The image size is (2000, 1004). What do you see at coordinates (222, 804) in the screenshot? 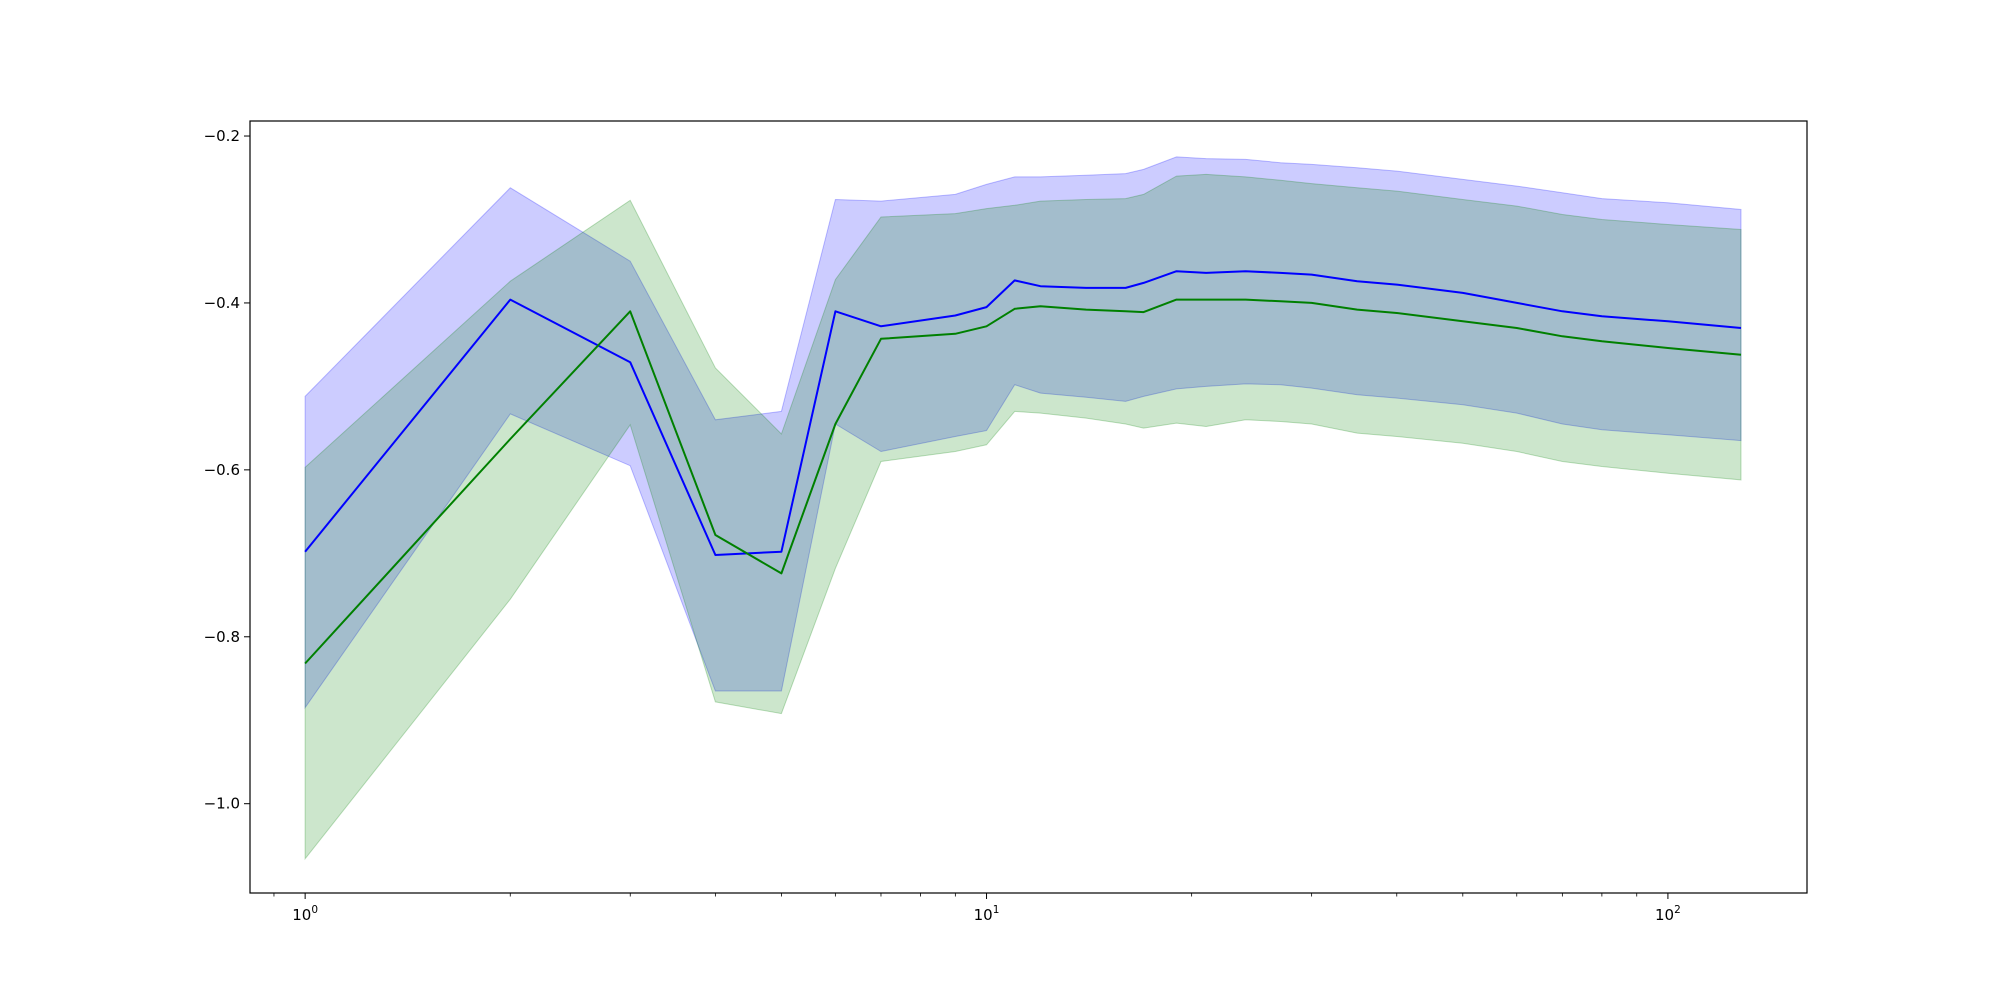
I see `y-tick-label: −1.0` at bounding box center [222, 804].